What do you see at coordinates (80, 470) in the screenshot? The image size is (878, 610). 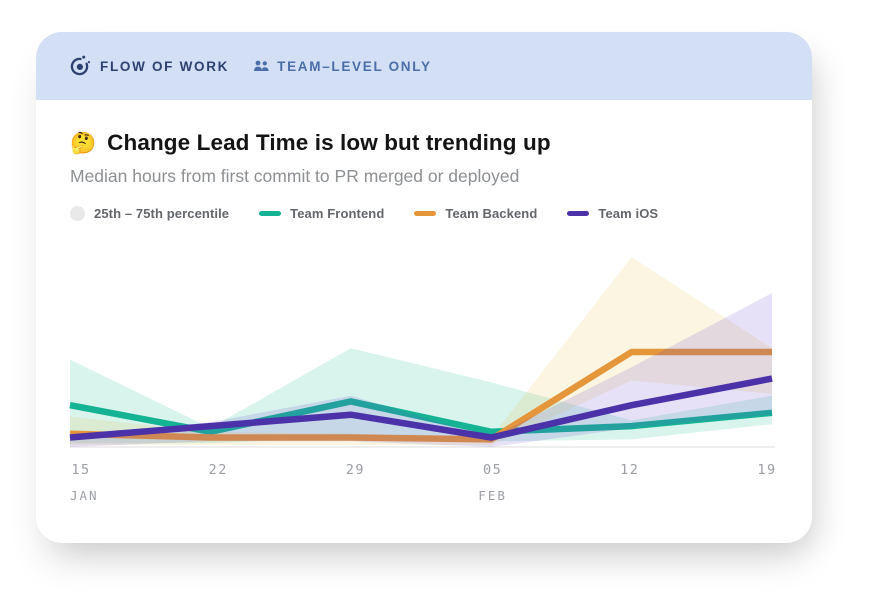 I see `x-tick-label: 15` at bounding box center [80, 470].